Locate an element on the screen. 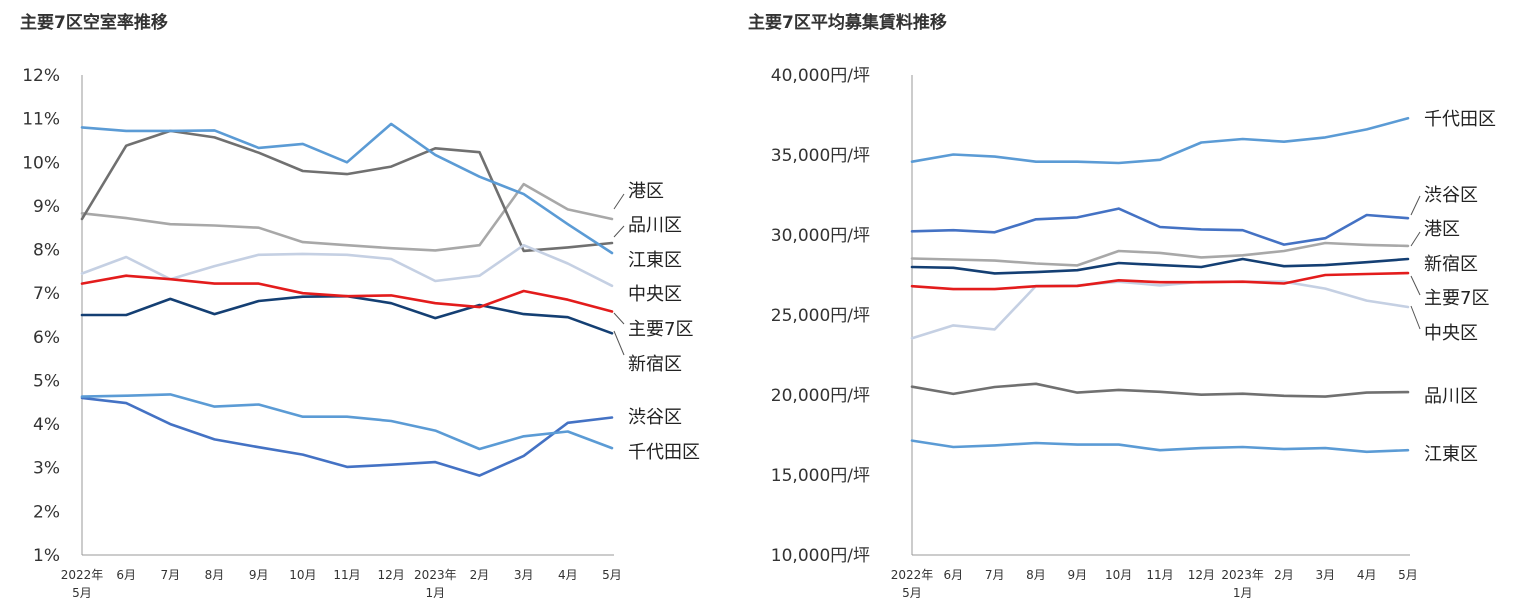 Image resolution: width=1526 pixels, height=614 pixels. y-tick-label: 35,000円/坪 is located at coordinates (820, 156).